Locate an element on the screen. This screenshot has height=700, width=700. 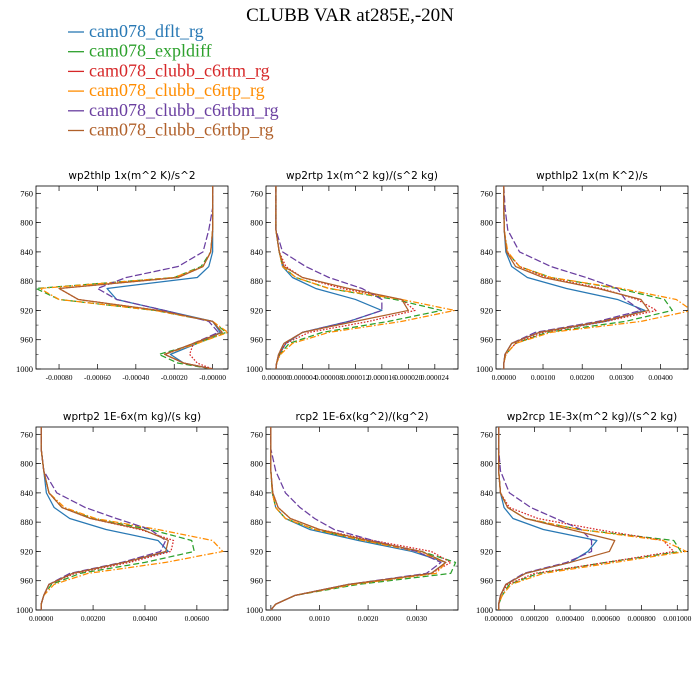
figure-title: CLUBB VAR at285E,-20N is located at coordinates (350, 15).